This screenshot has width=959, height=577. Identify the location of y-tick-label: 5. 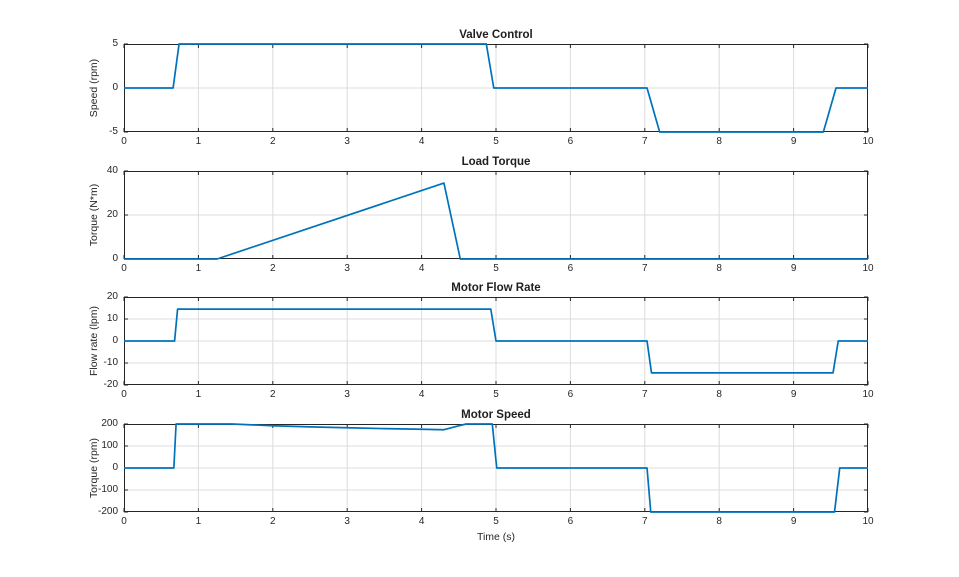
(115, 43).